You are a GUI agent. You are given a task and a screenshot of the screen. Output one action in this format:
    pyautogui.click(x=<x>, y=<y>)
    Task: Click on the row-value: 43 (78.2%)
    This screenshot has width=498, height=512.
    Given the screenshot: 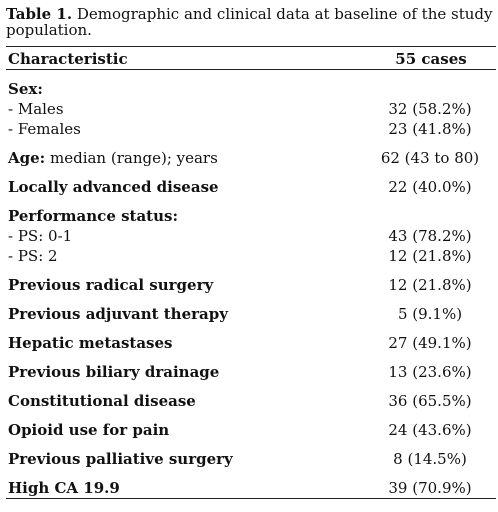 What is the action you would take?
    pyautogui.click(x=430, y=236)
    